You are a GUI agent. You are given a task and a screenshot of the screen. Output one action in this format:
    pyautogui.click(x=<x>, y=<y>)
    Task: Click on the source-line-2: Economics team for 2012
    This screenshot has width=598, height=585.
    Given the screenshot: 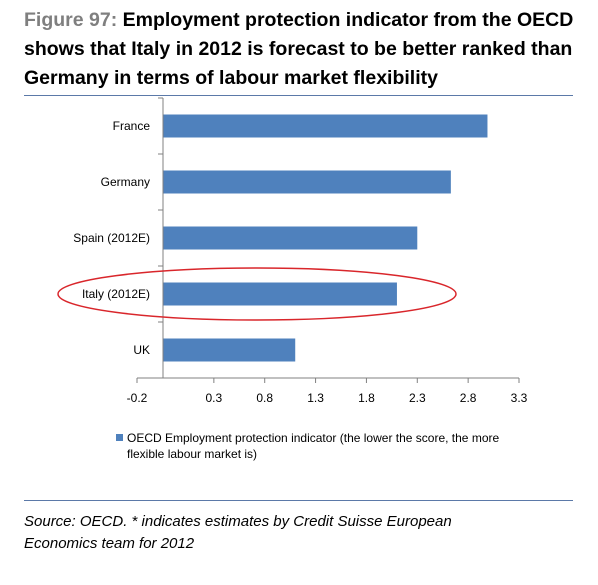 What is the action you would take?
    pyautogui.click(x=109, y=543)
    